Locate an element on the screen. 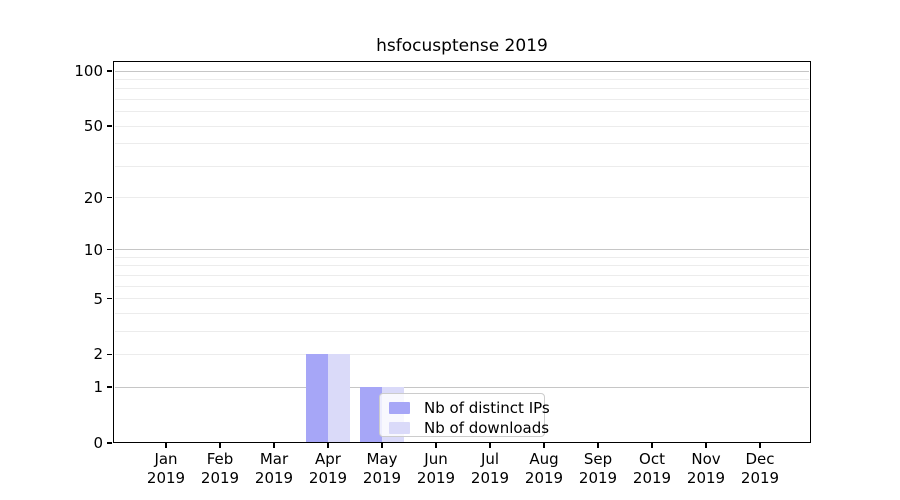 The height and width of the screenshot is (500, 900). y-tick-label: 0 is located at coordinates (98, 443).